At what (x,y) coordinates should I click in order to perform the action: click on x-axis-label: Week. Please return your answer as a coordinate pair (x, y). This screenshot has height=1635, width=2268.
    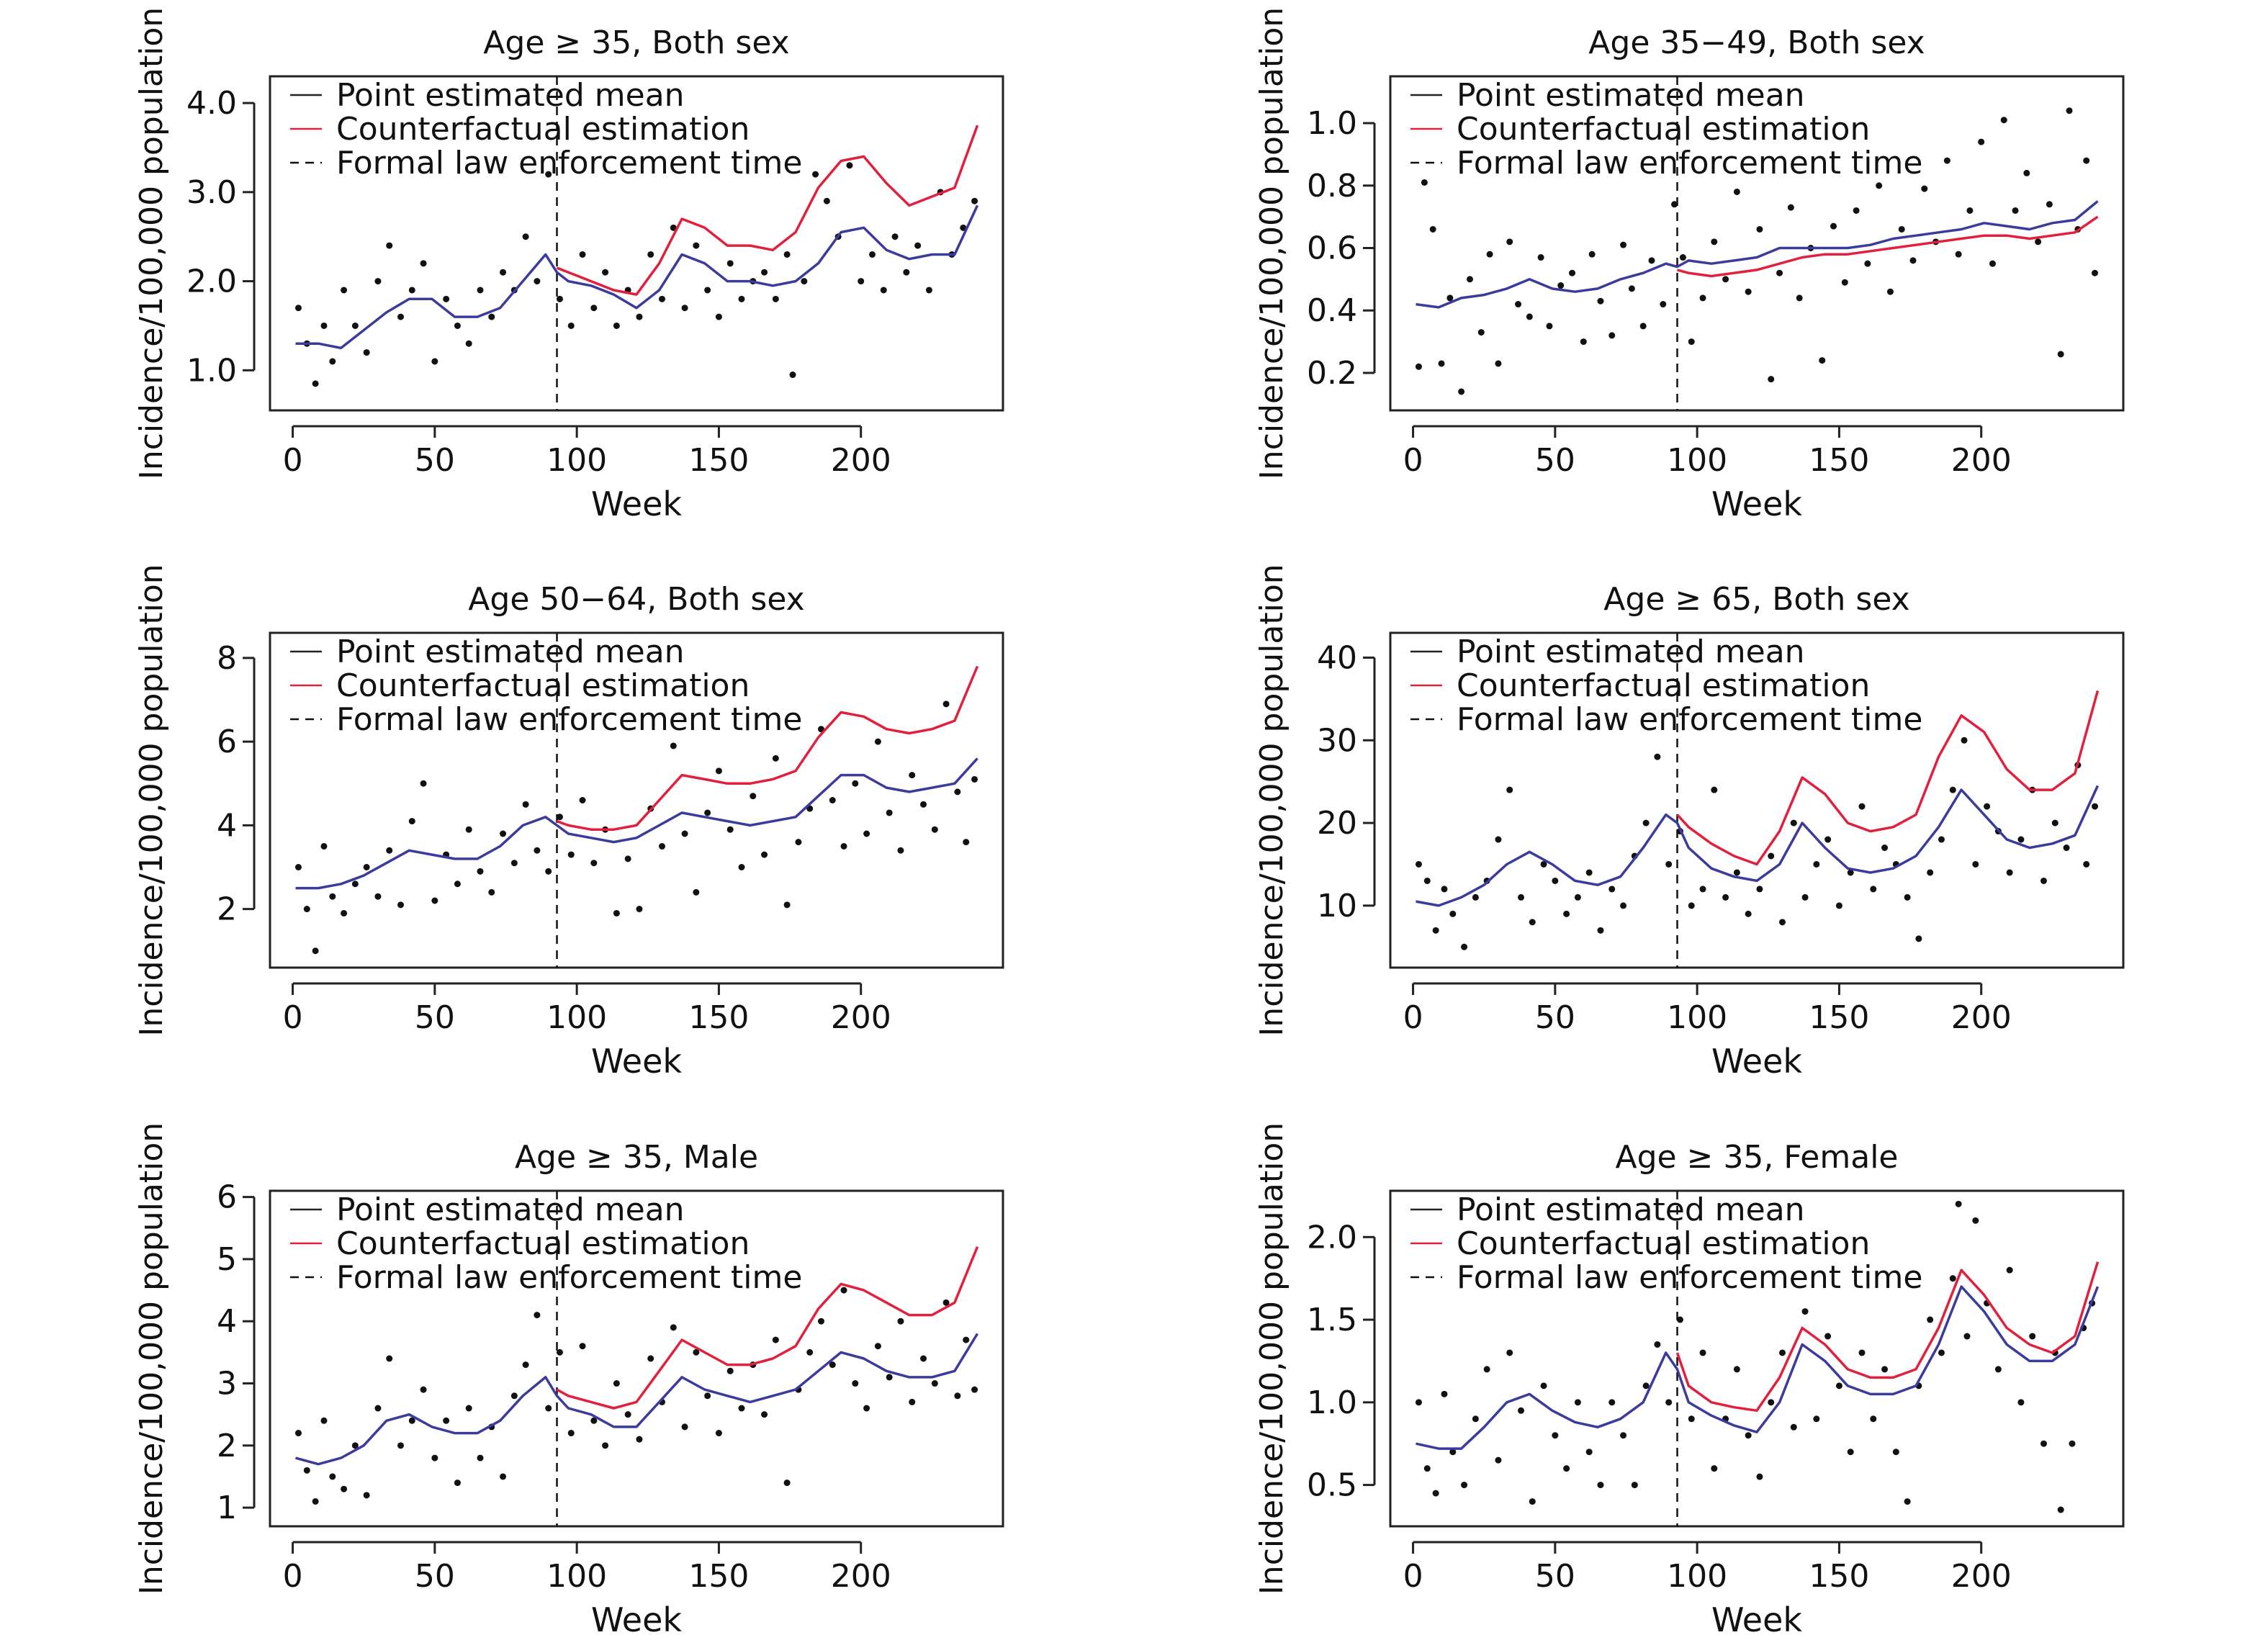
    Looking at the image, I should click on (636, 504).